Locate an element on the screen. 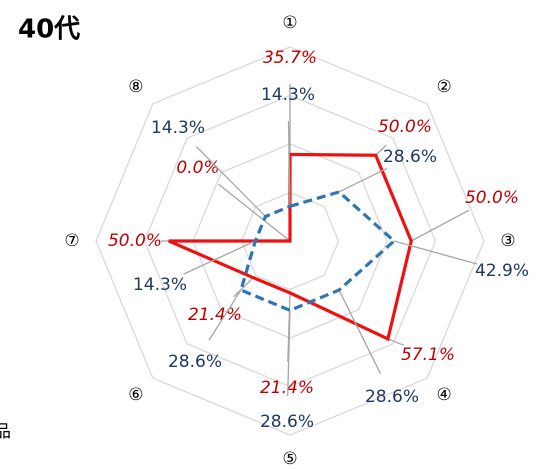 This screenshot has height=469, width=538. category-label: ③ is located at coordinates (507, 241).